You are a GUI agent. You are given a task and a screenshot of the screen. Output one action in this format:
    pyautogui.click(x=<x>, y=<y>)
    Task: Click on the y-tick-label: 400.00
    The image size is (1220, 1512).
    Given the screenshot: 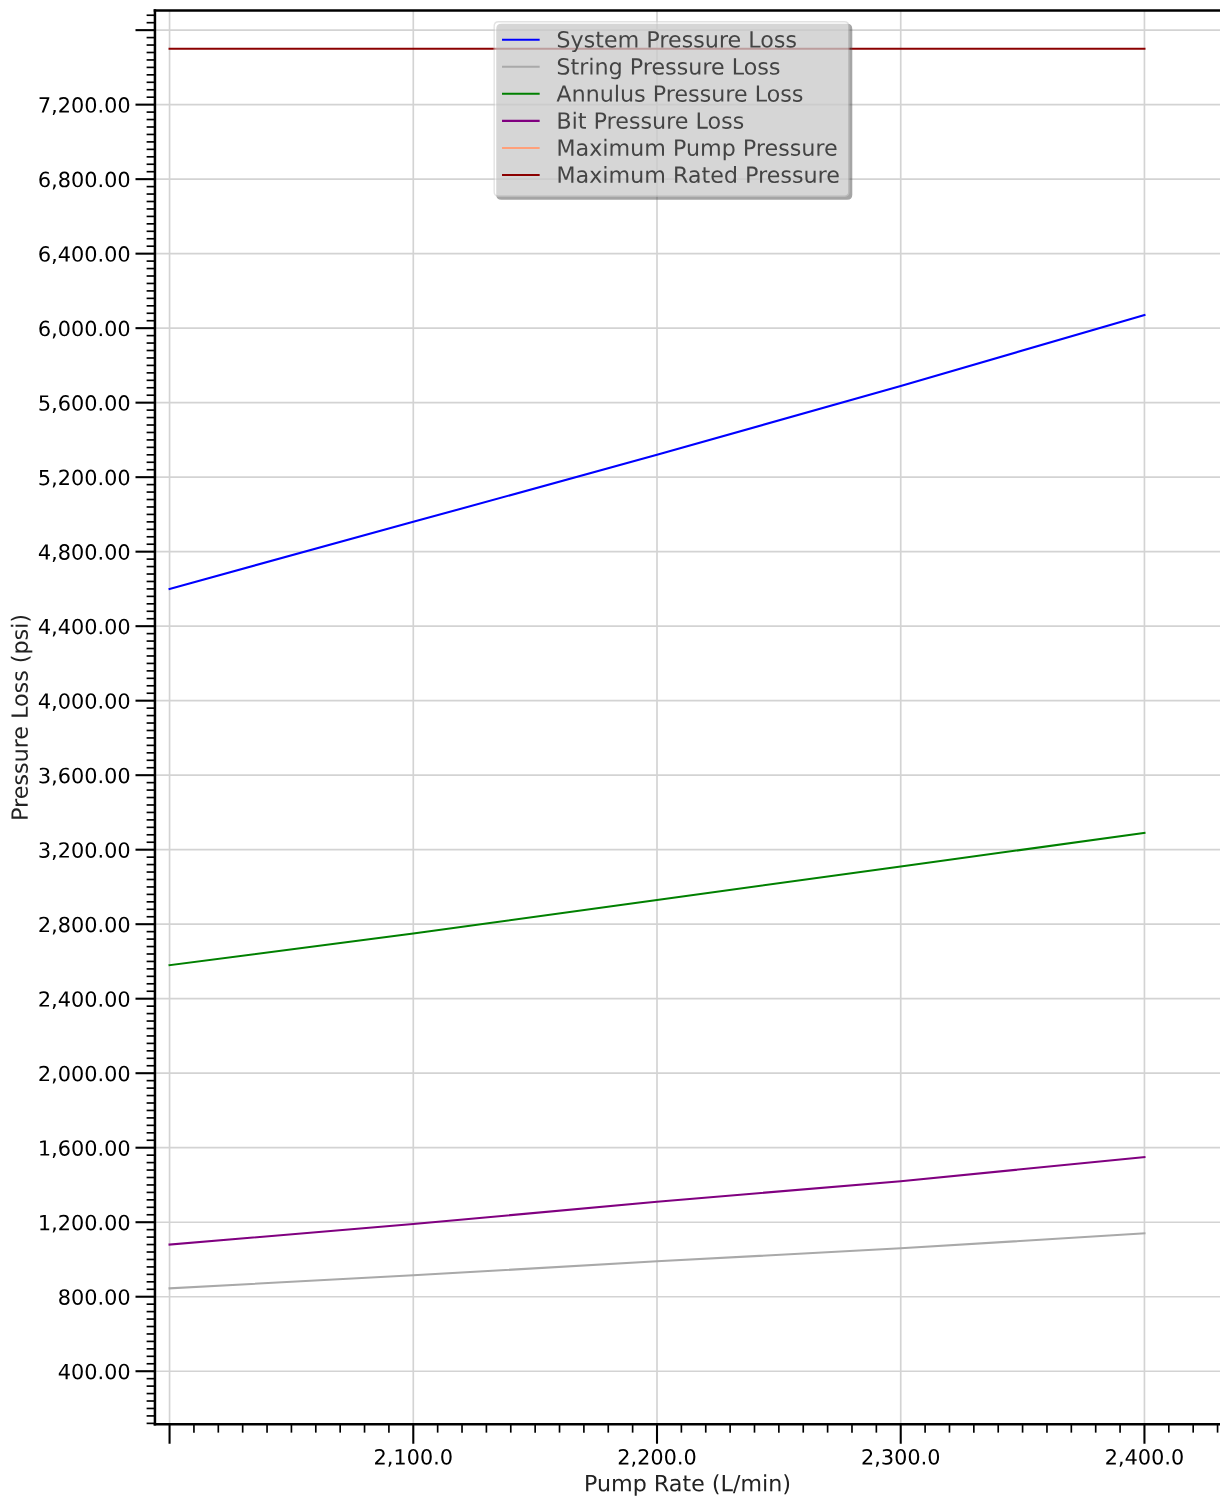 What is the action you would take?
    pyautogui.click(x=94, y=1371)
    